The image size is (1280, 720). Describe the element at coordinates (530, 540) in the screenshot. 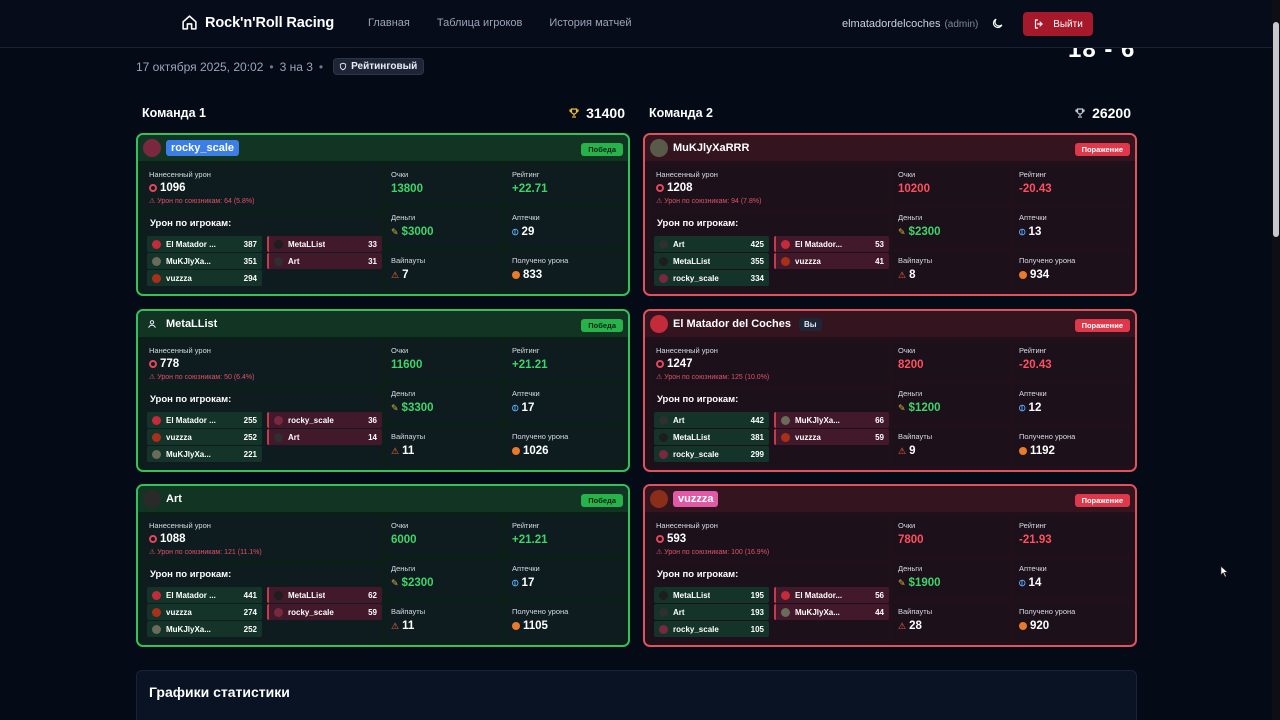

I see `stat-value: +21.21` at that location.